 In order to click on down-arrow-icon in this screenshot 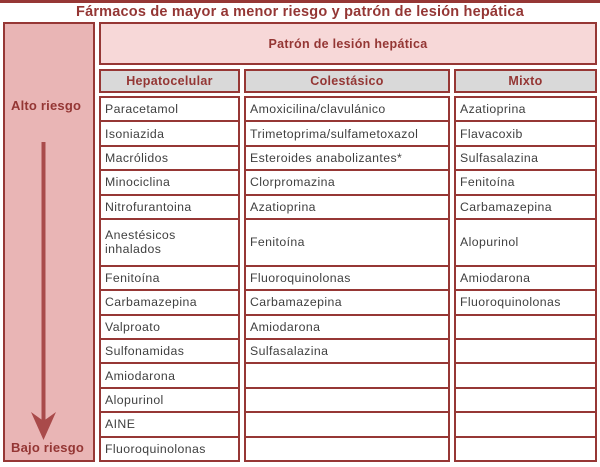, I will do `click(43, 291)`.